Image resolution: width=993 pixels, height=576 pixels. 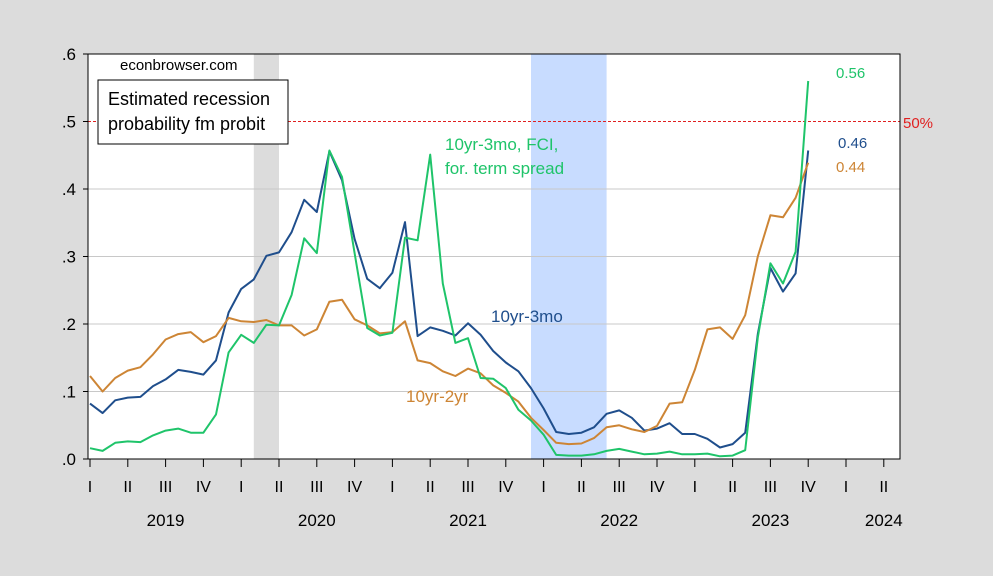 I want to click on end-label-10yr-3mo: 0.46, so click(x=852, y=143).